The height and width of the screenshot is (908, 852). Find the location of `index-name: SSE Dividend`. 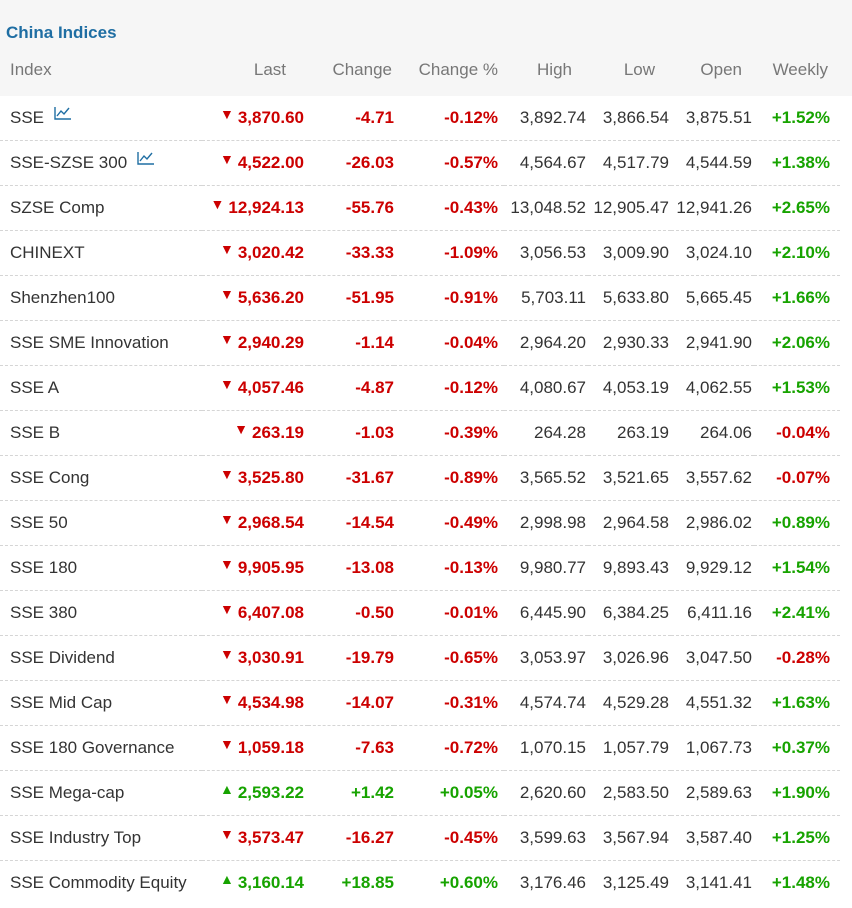

index-name: SSE Dividend is located at coordinates (62, 657).